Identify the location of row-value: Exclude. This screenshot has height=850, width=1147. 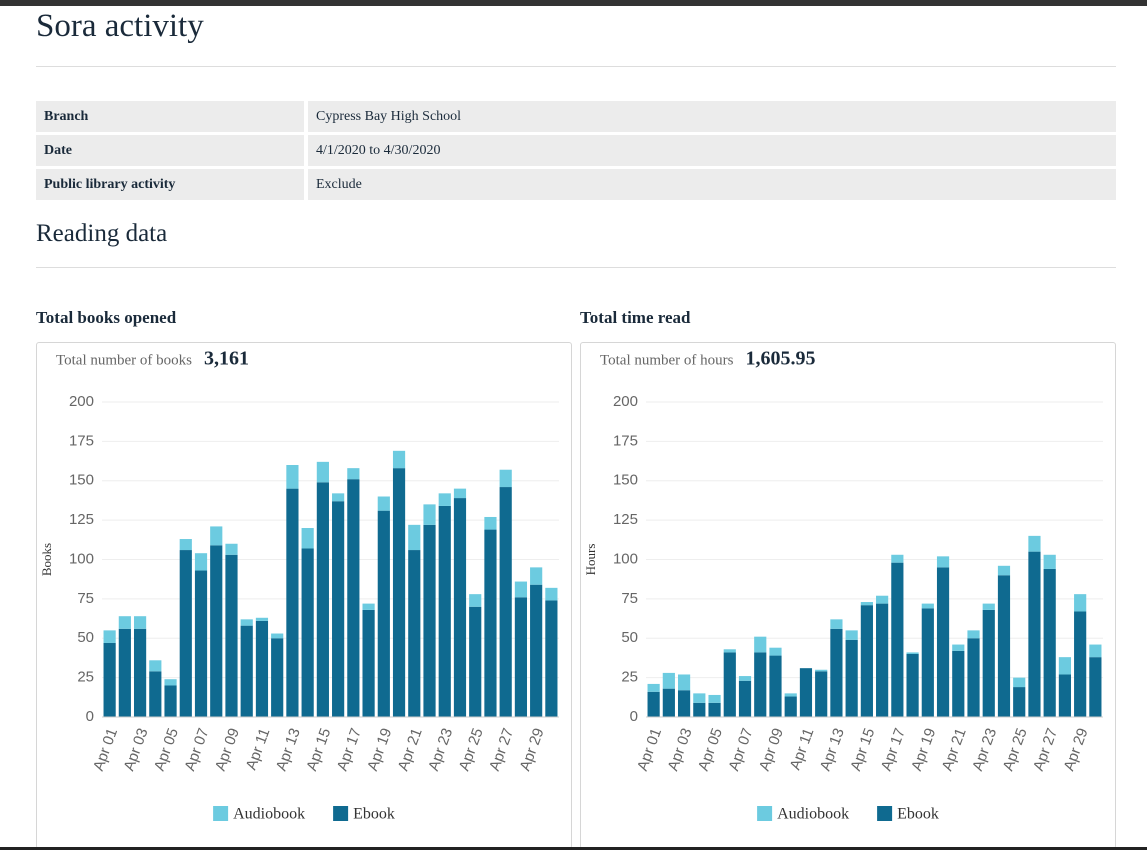
(712, 184).